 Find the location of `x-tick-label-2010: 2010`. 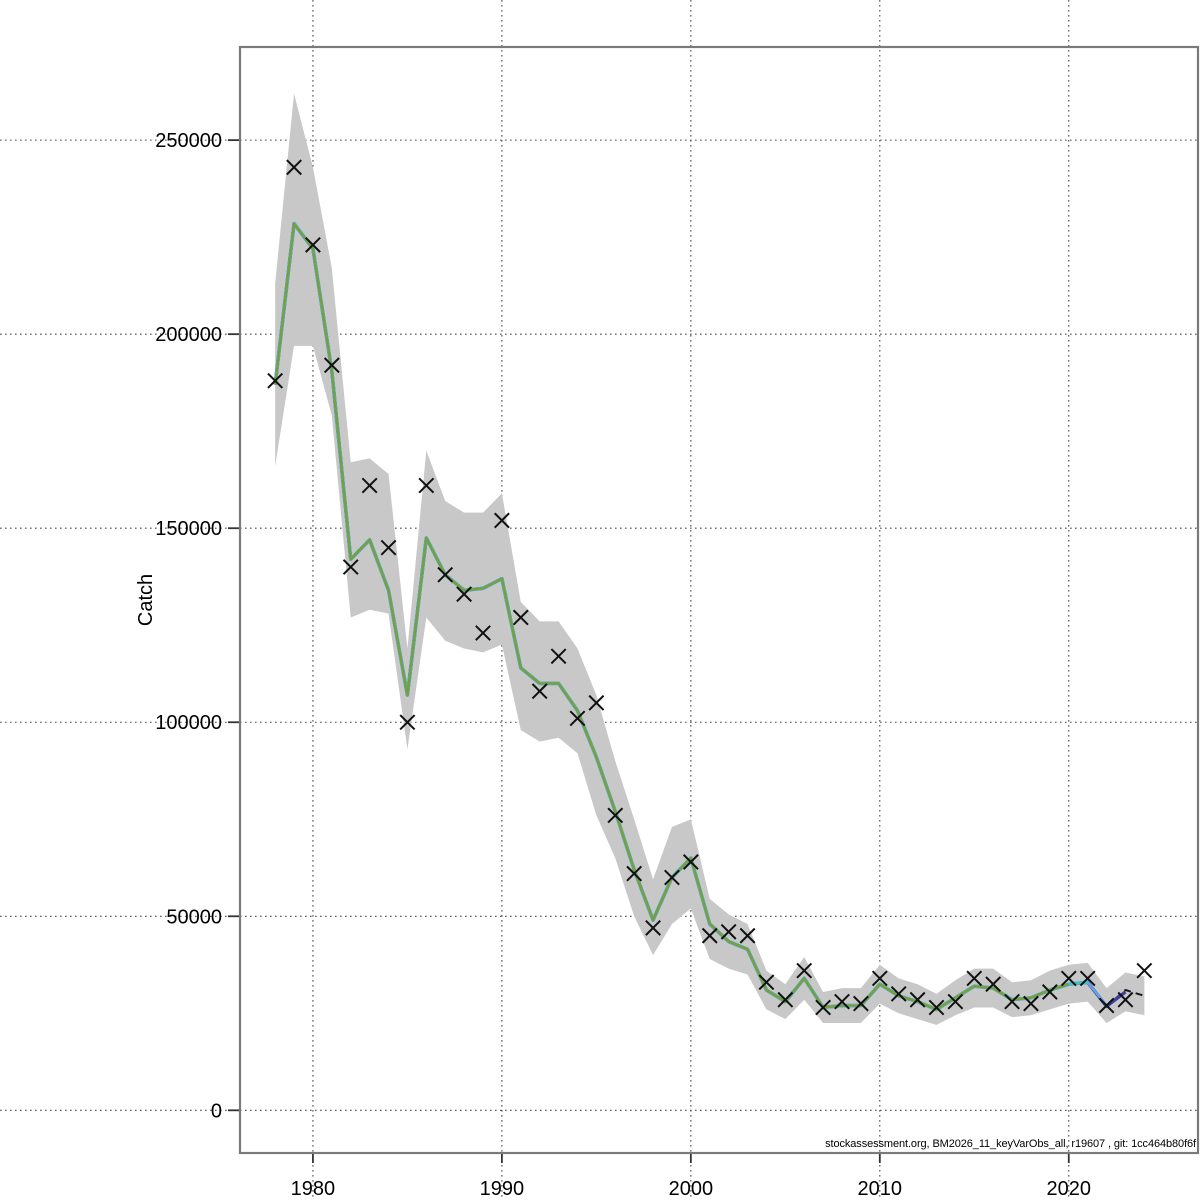

x-tick-label-2010: 2010 is located at coordinates (880, 1189).